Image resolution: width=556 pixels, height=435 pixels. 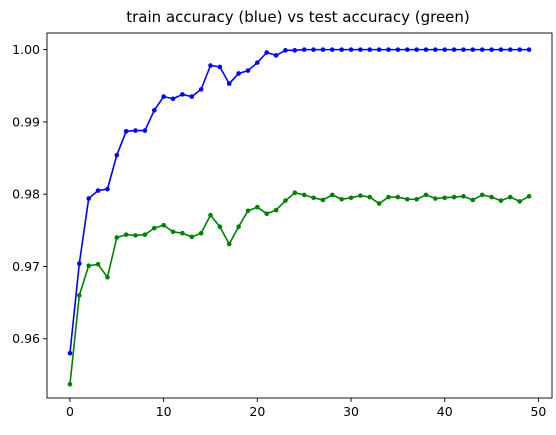 What do you see at coordinates (70, 411) in the screenshot?
I see `x-tick-label: 0` at bounding box center [70, 411].